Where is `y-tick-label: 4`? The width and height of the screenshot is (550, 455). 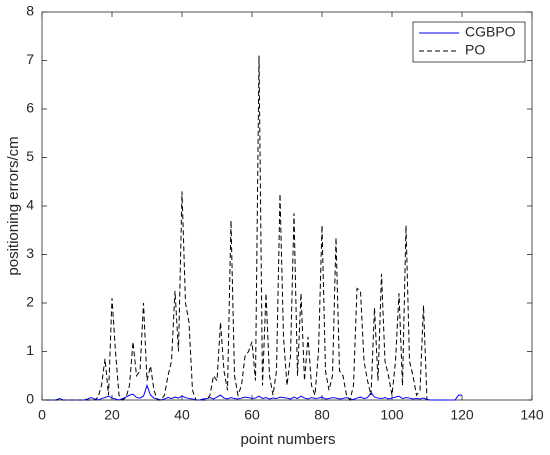
y-tick-label: 4 is located at coordinates (30, 205).